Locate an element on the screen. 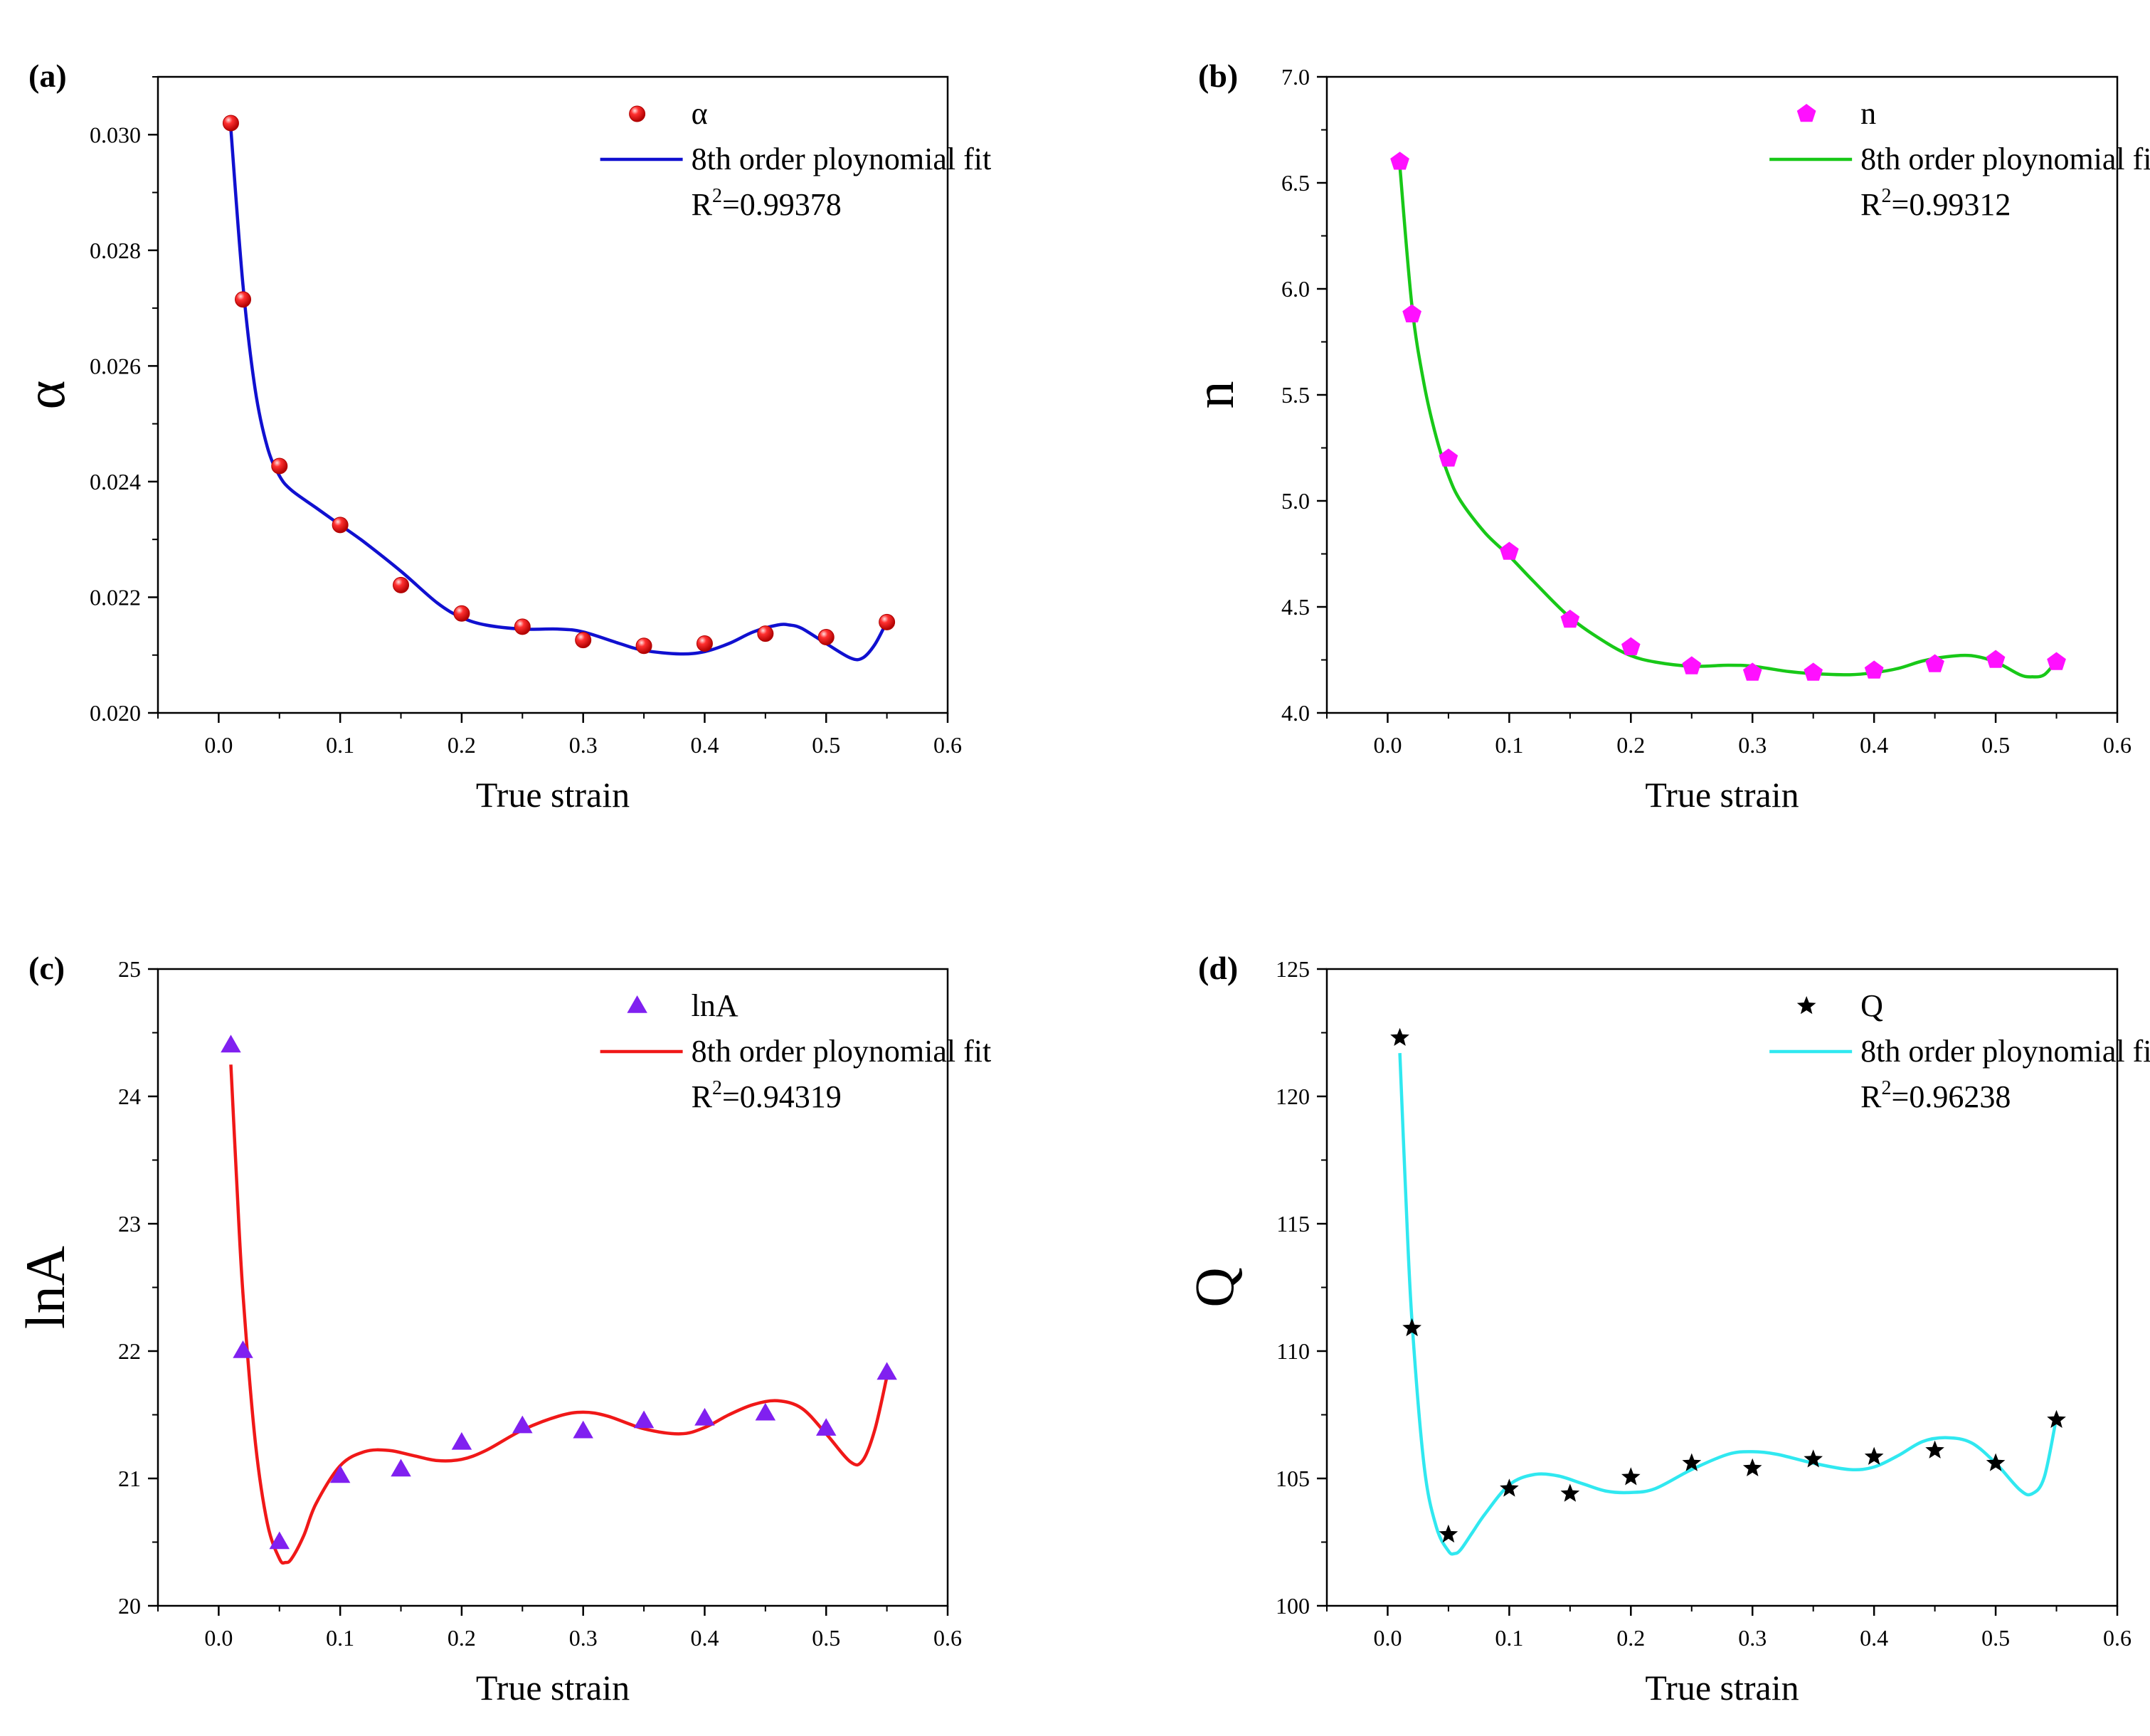  y-tick-label: 0.028 is located at coordinates (115, 251).